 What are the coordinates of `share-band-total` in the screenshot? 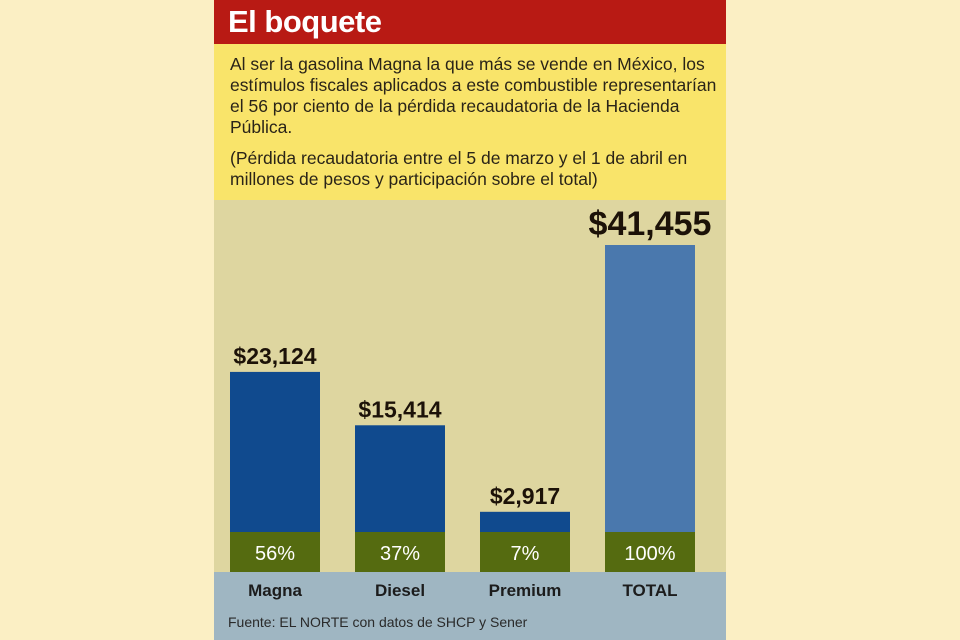 It's located at (650, 552).